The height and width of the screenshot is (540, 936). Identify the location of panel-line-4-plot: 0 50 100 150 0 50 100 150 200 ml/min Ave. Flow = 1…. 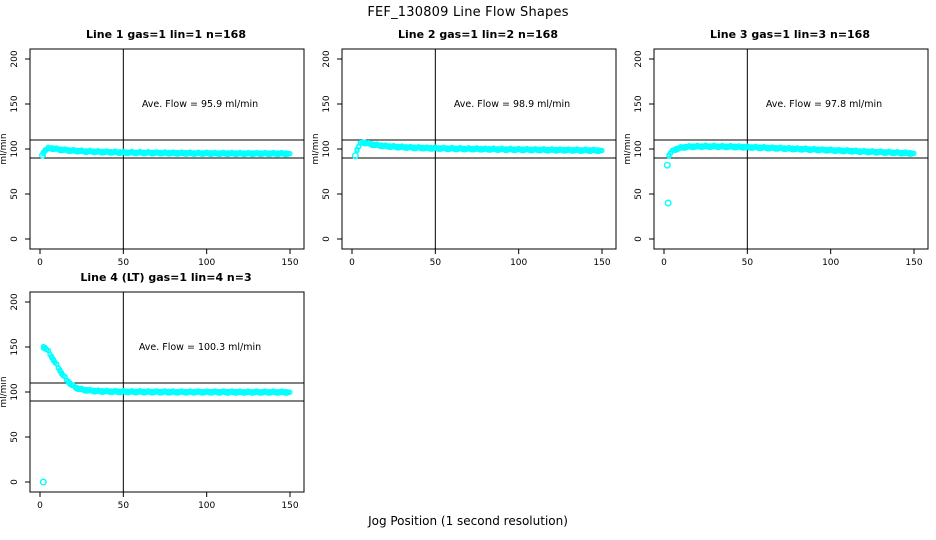
(152, 401).